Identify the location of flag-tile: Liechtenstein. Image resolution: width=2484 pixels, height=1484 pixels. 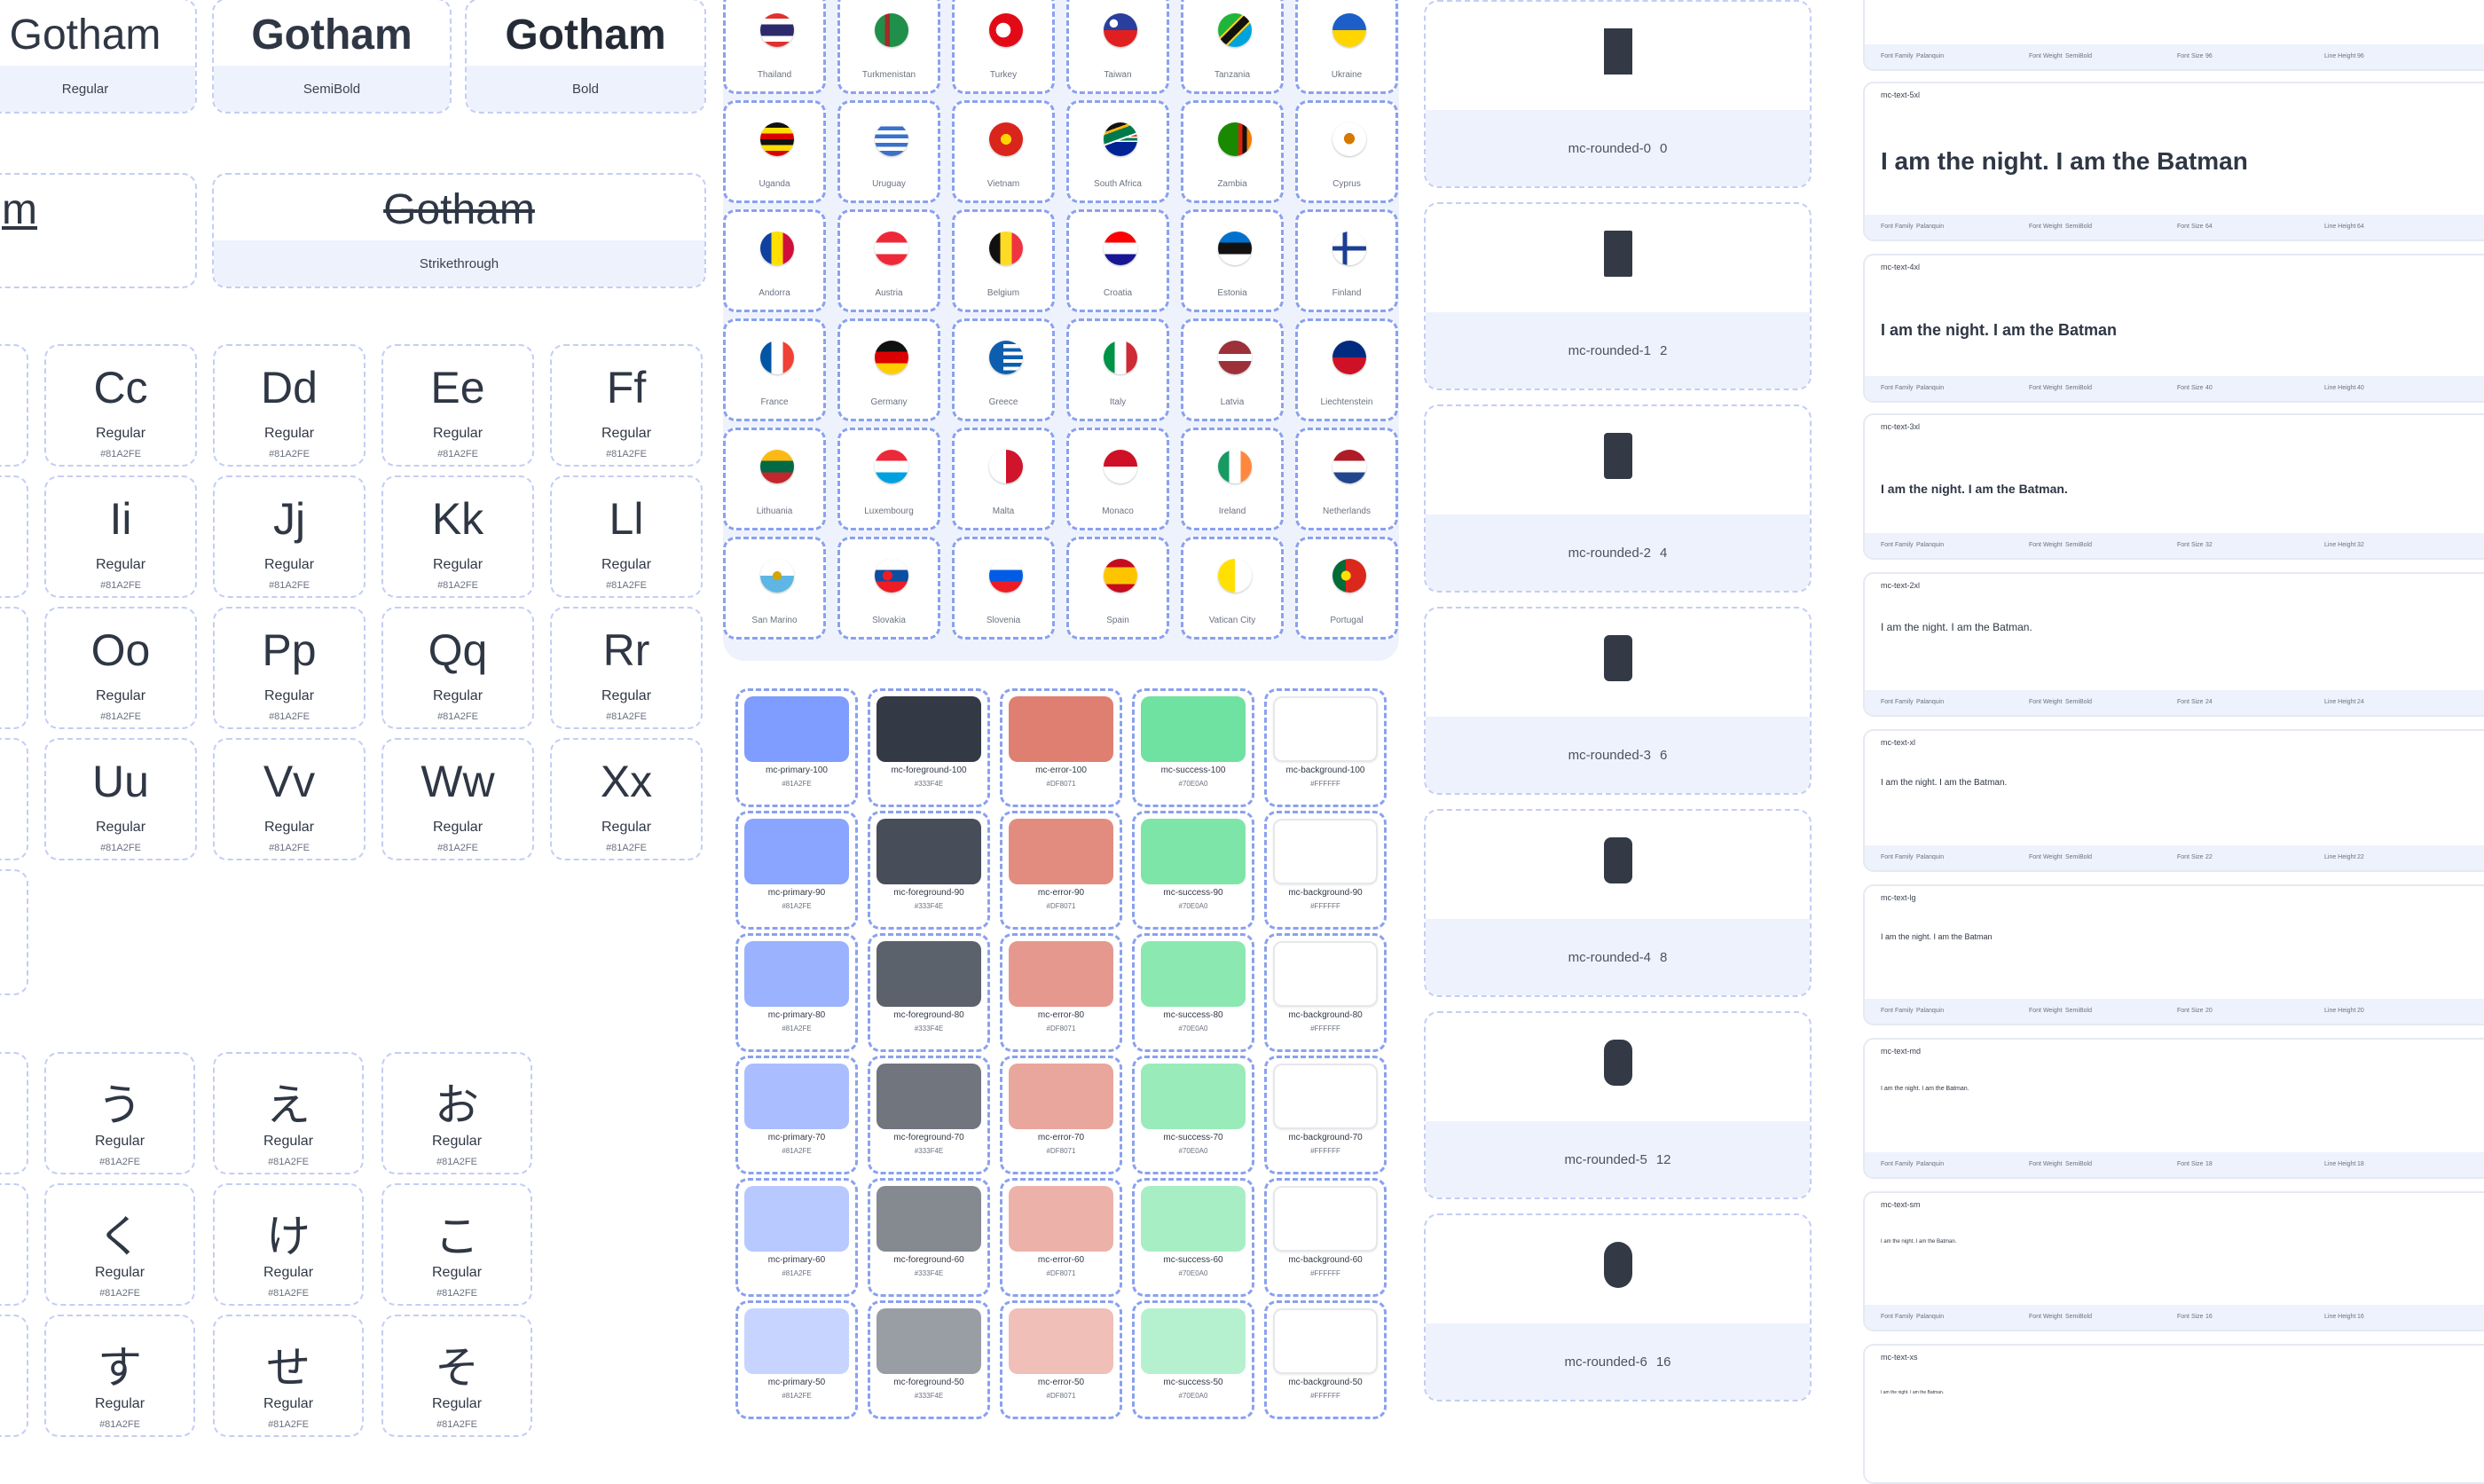
(1346, 369).